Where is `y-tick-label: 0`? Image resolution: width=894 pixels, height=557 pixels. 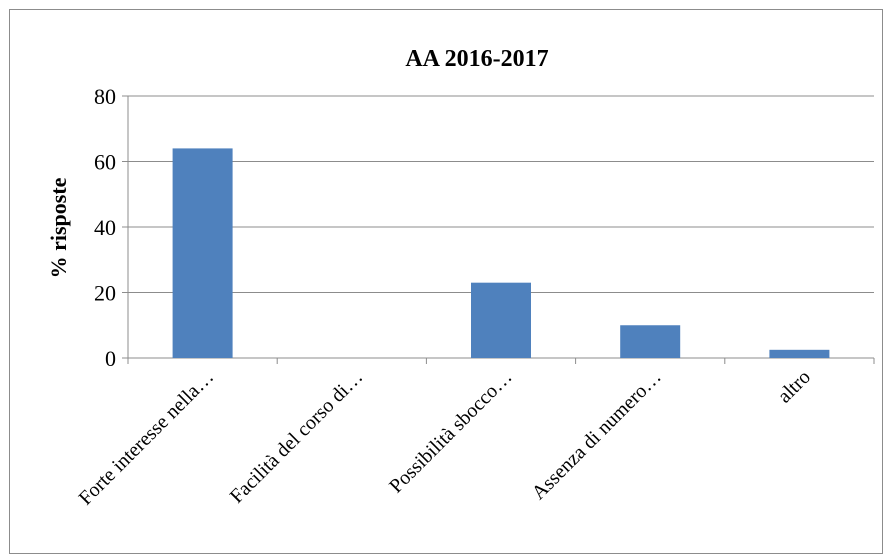
y-tick-label: 0 is located at coordinates (110, 358).